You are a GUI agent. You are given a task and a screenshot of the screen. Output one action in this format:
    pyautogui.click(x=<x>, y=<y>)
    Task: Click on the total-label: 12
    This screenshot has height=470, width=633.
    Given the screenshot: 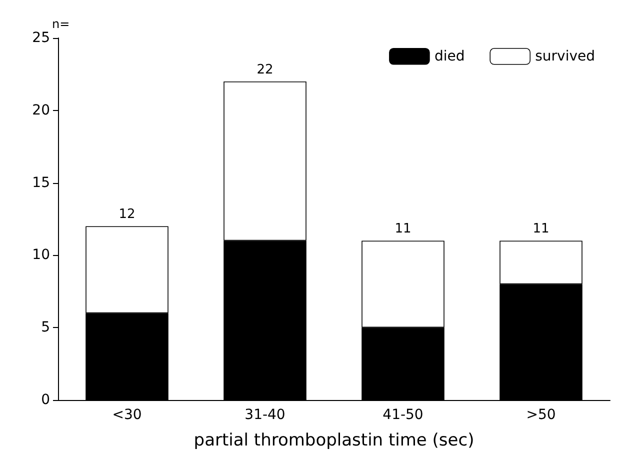 What is the action you would take?
    pyautogui.click(x=127, y=214)
    